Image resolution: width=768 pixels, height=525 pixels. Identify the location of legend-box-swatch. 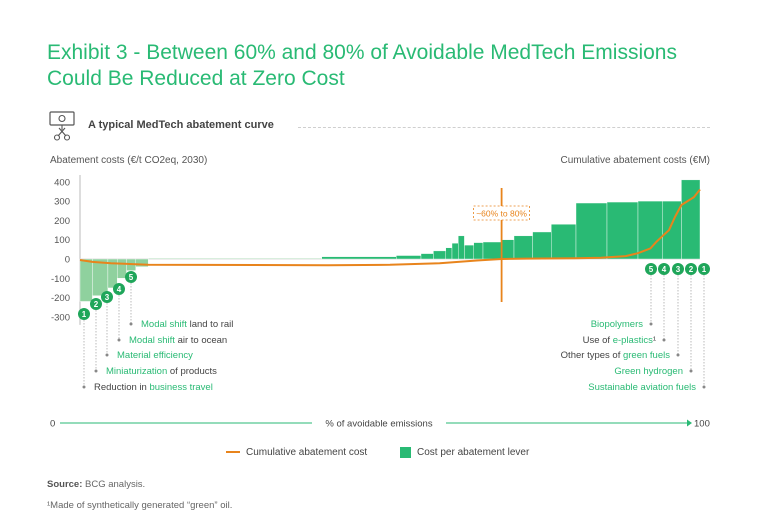
(405, 452).